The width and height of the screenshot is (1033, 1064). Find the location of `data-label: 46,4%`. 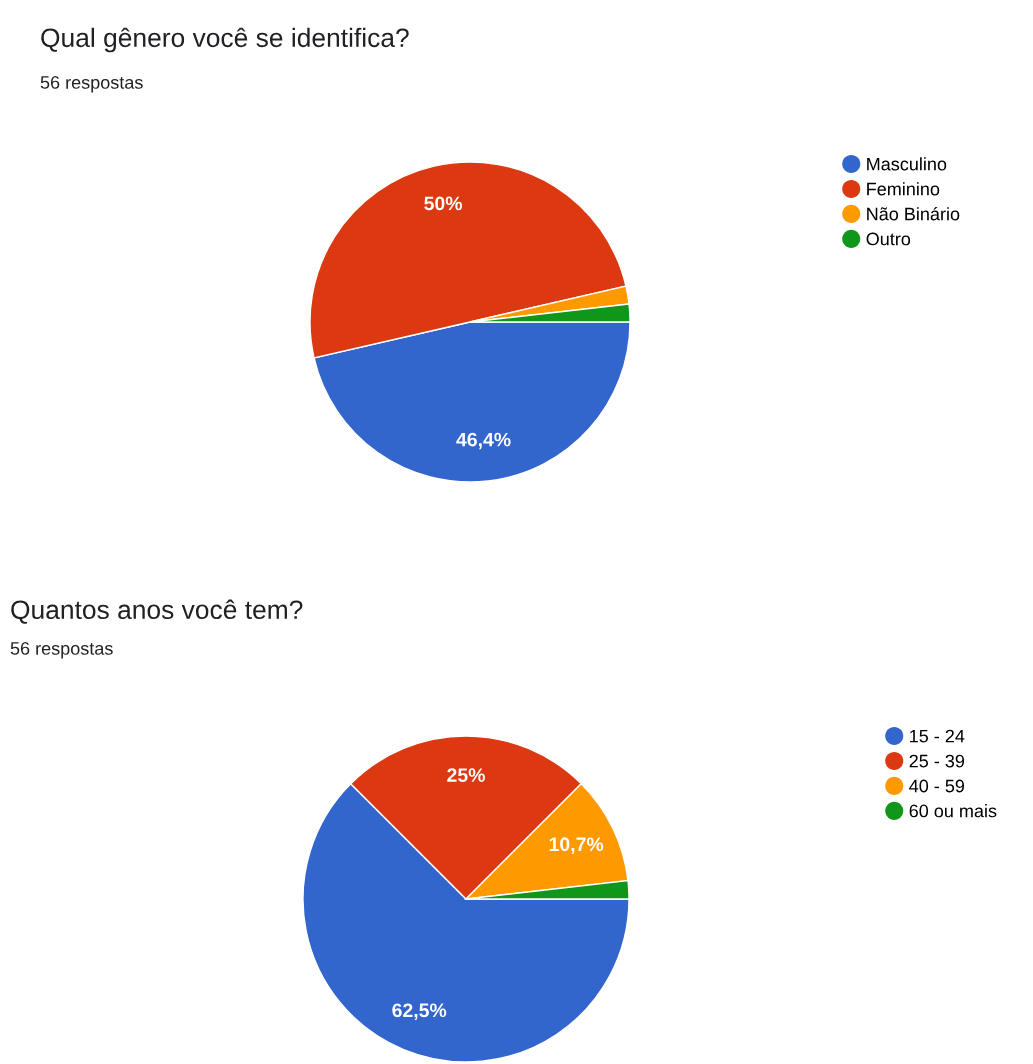

data-label: 46,4% is located at coordinates (483, 441).